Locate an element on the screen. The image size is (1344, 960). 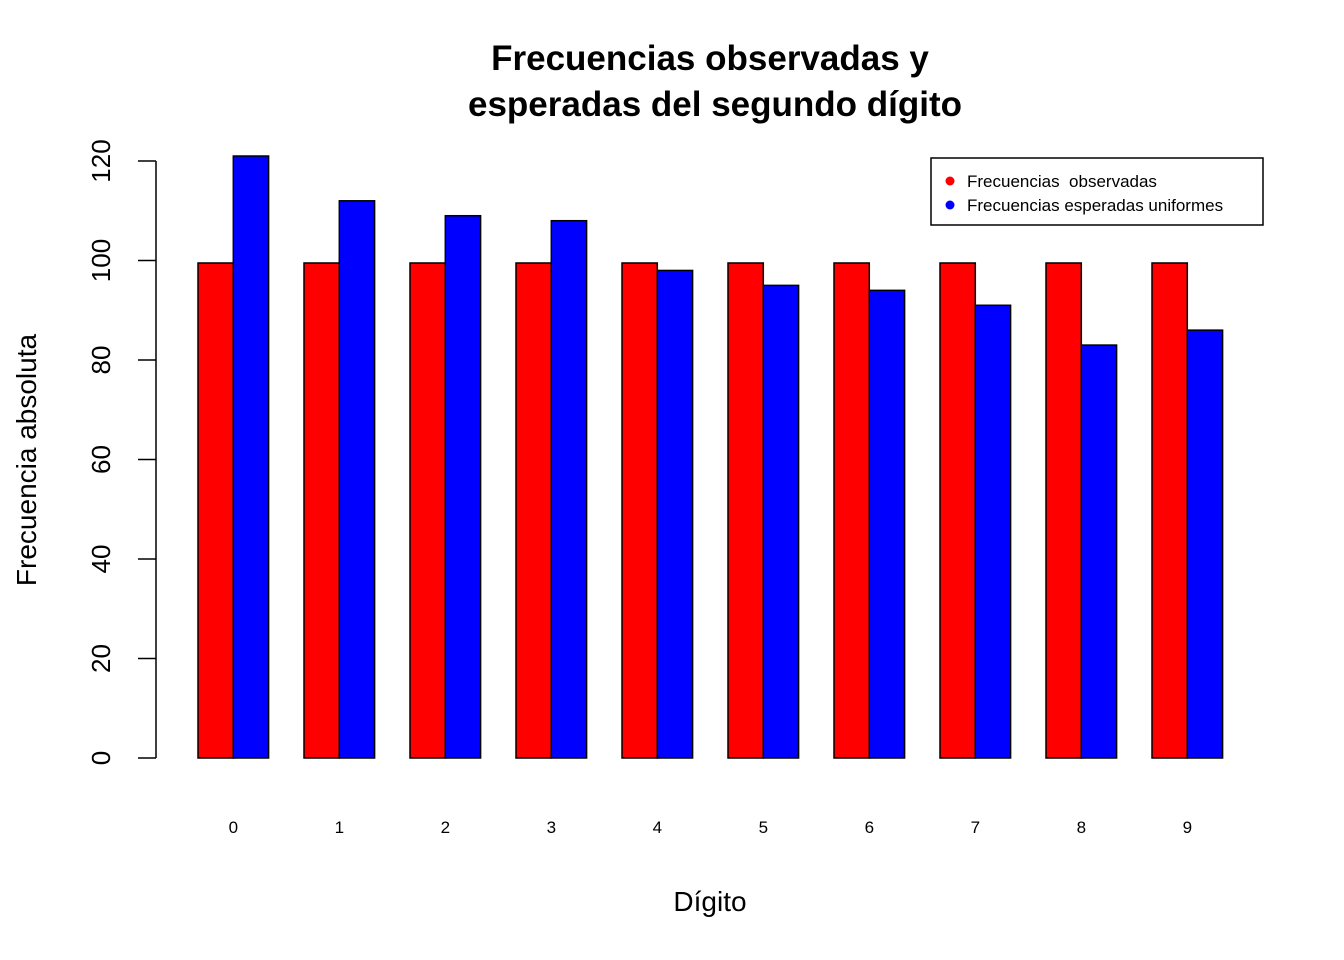
y-axis: 0 20 40 60 80 100 120 is located at coordinates (121, 452).